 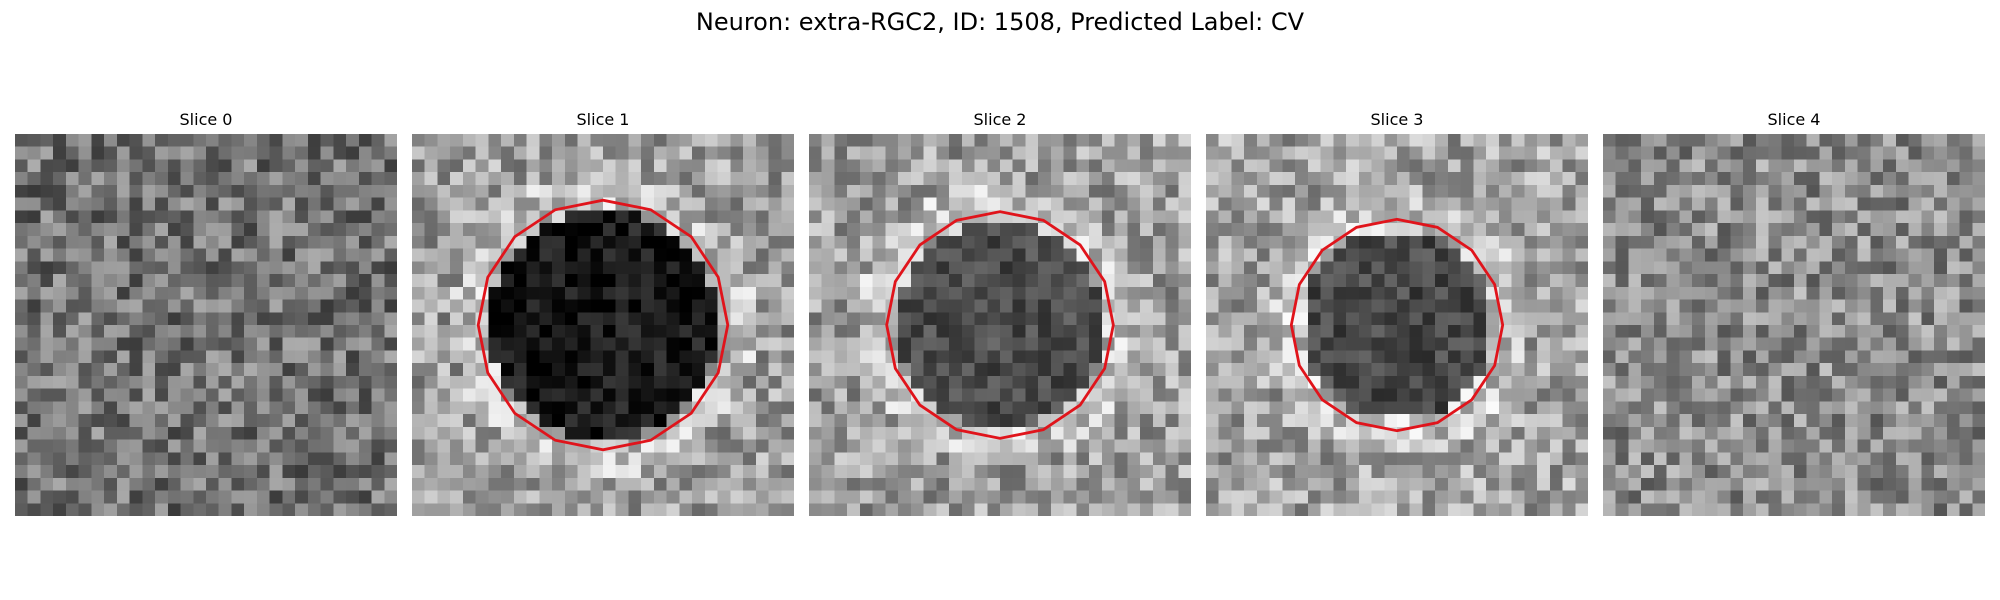 What do you see at coordinates (1000, 119) in the screenshot?
I see `slice-title: Slice 2` at bounding box center [1000, 119].